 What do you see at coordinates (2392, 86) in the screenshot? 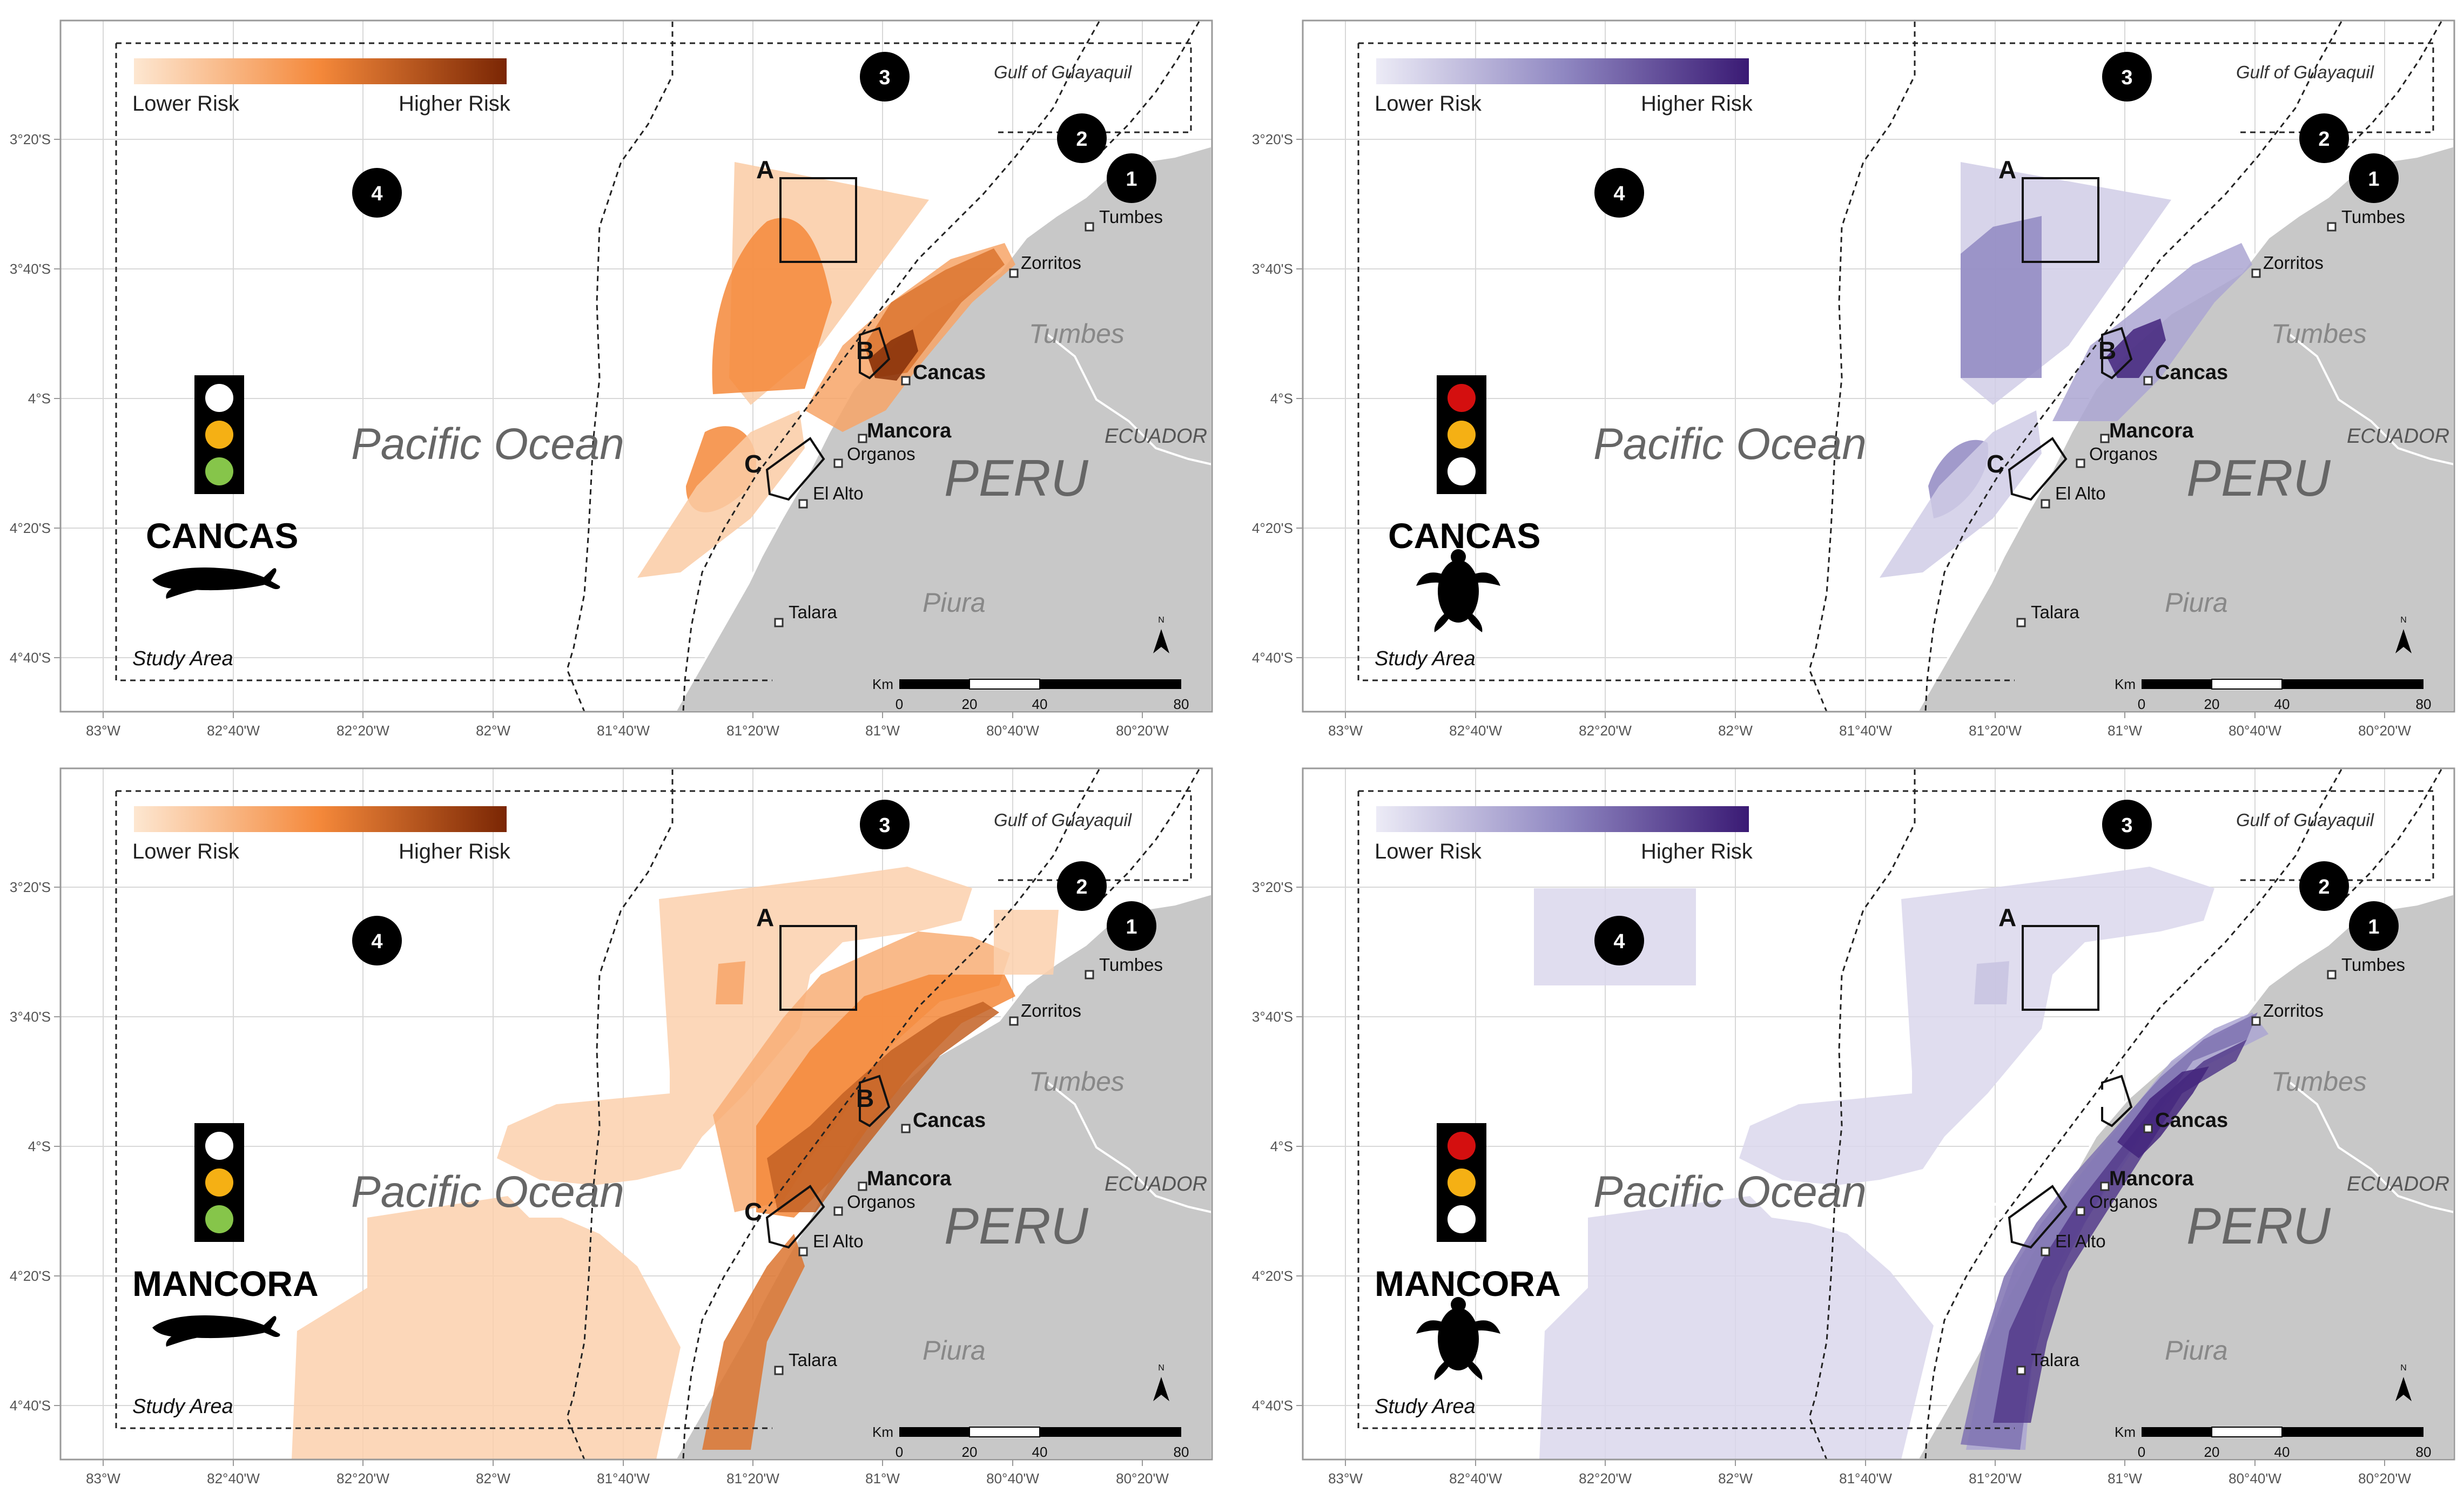
I see `depth-contour` at bounding box center [2392, 86].